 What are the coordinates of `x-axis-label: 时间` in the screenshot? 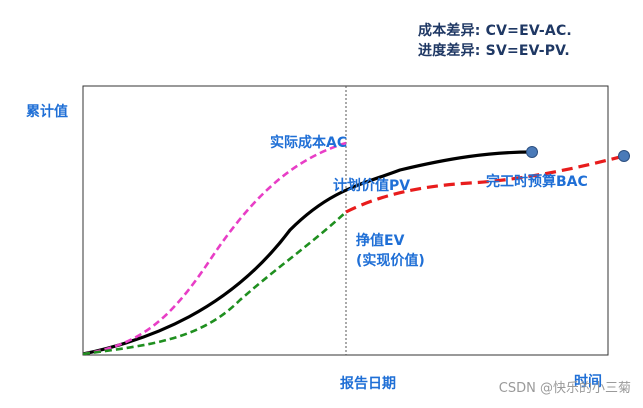 It's located at (588, 382).